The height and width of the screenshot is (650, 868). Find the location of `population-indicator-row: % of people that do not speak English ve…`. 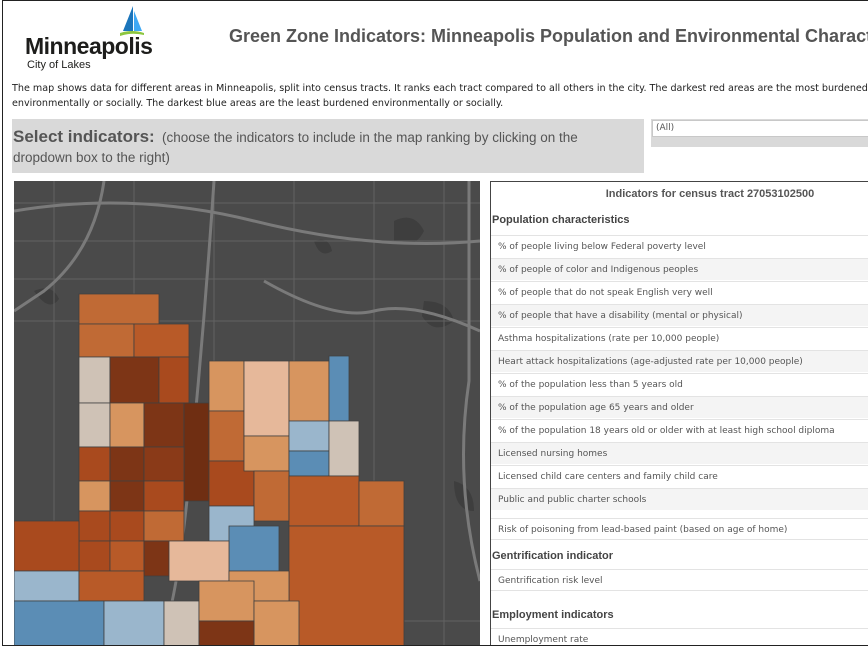

population-indicator-row: % of people that do not speak English ve… is located at coordinates (679, 292).